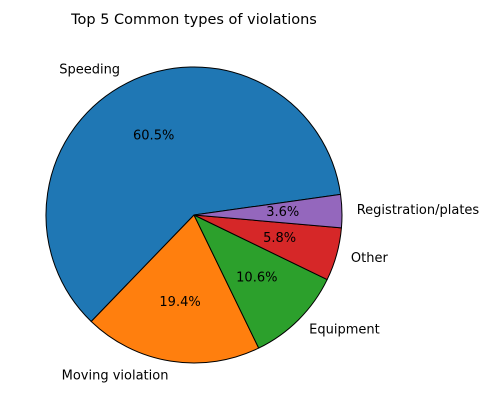  What do you see at coordinates (193, 20) in the screenshot?
I see `chart-title: Top 5 Common types of violations` at bounding box center [193, 20].